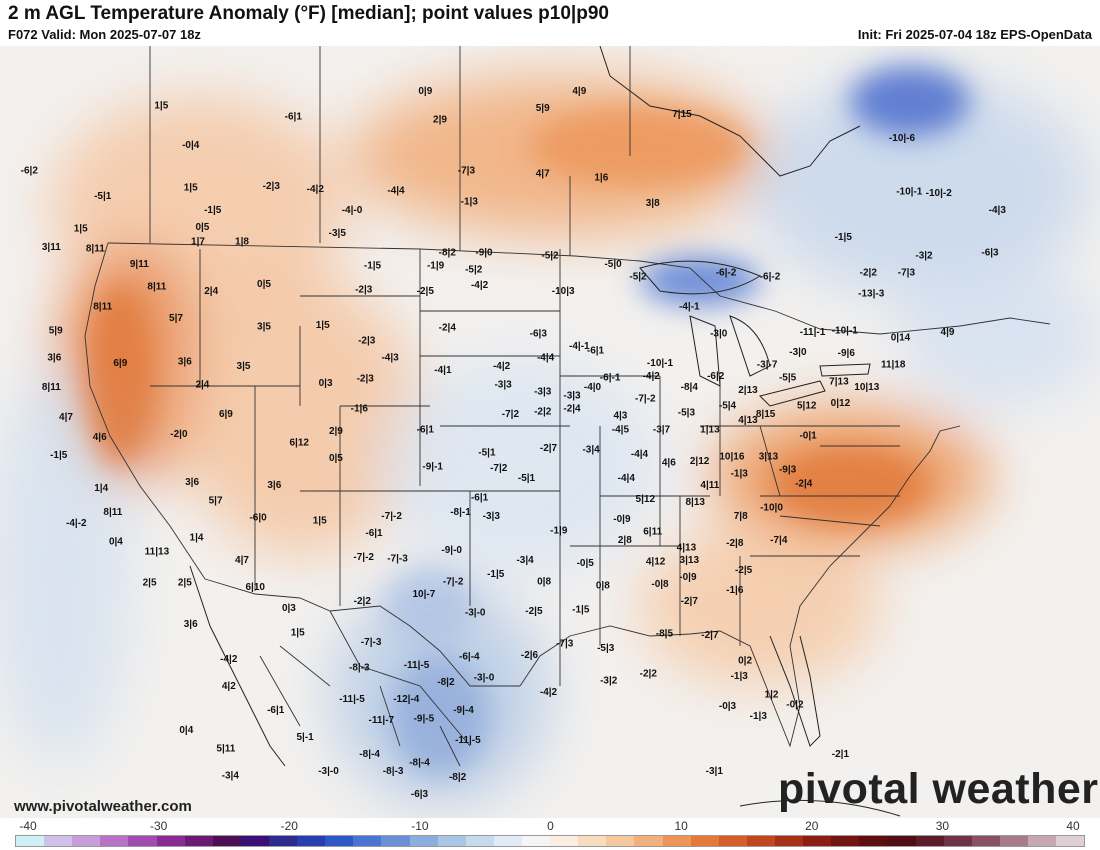 The width and height of the screenshot is (1100, 850). What do you see at coordinates (770, 277) in the screenshot?
I see `point-value-label: -6|-2` at bounding box center [770, 277].